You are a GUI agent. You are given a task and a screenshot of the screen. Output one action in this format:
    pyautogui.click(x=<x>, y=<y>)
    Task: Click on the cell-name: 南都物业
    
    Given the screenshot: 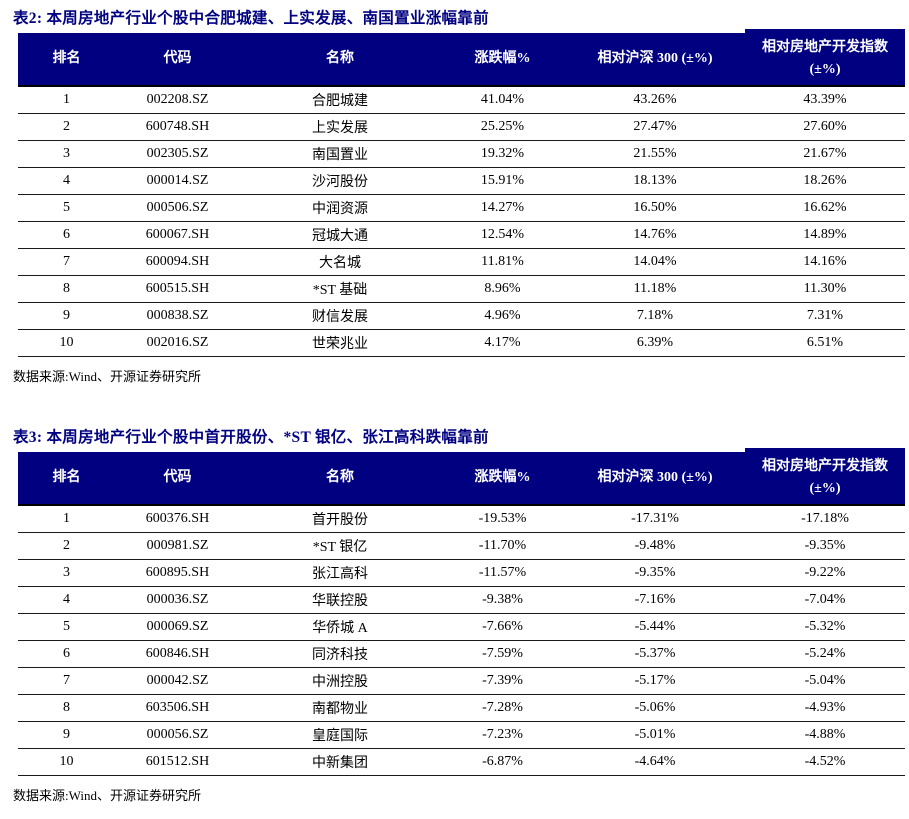 What is the action you would take?
    pyautogui.click(x=340, y=709)
    